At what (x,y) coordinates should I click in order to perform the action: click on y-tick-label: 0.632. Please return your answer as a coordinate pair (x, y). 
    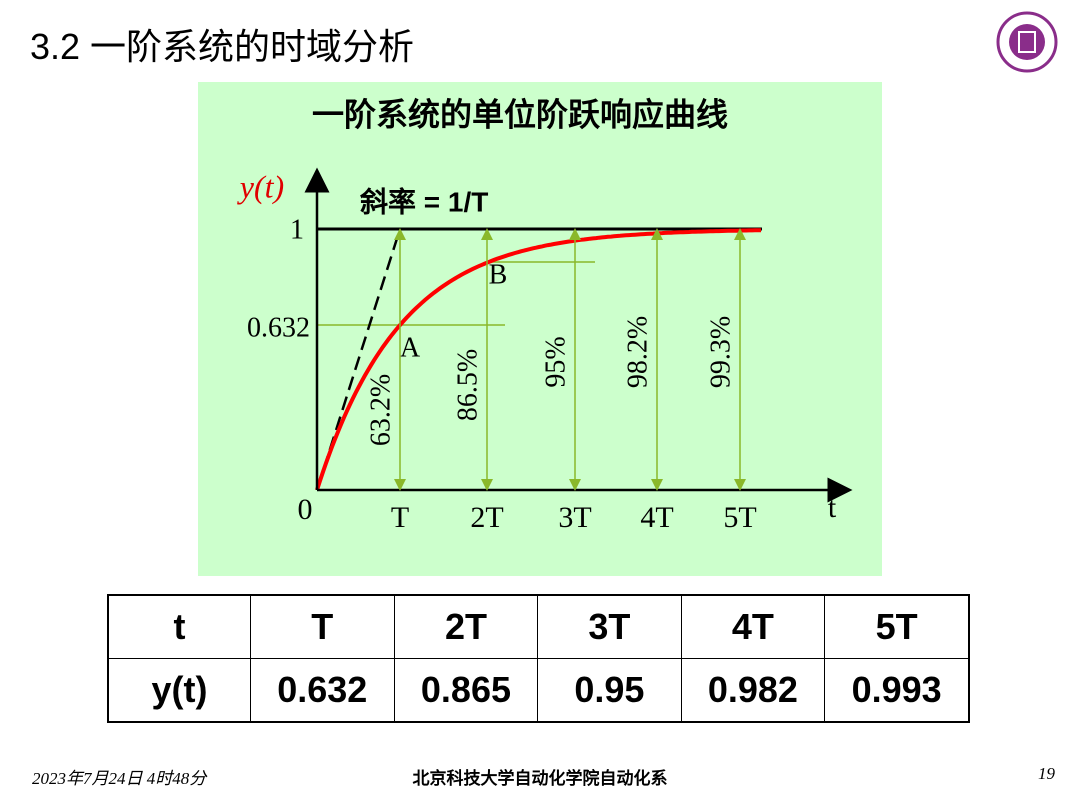
    Looking at the image, I should click on (278, 327).